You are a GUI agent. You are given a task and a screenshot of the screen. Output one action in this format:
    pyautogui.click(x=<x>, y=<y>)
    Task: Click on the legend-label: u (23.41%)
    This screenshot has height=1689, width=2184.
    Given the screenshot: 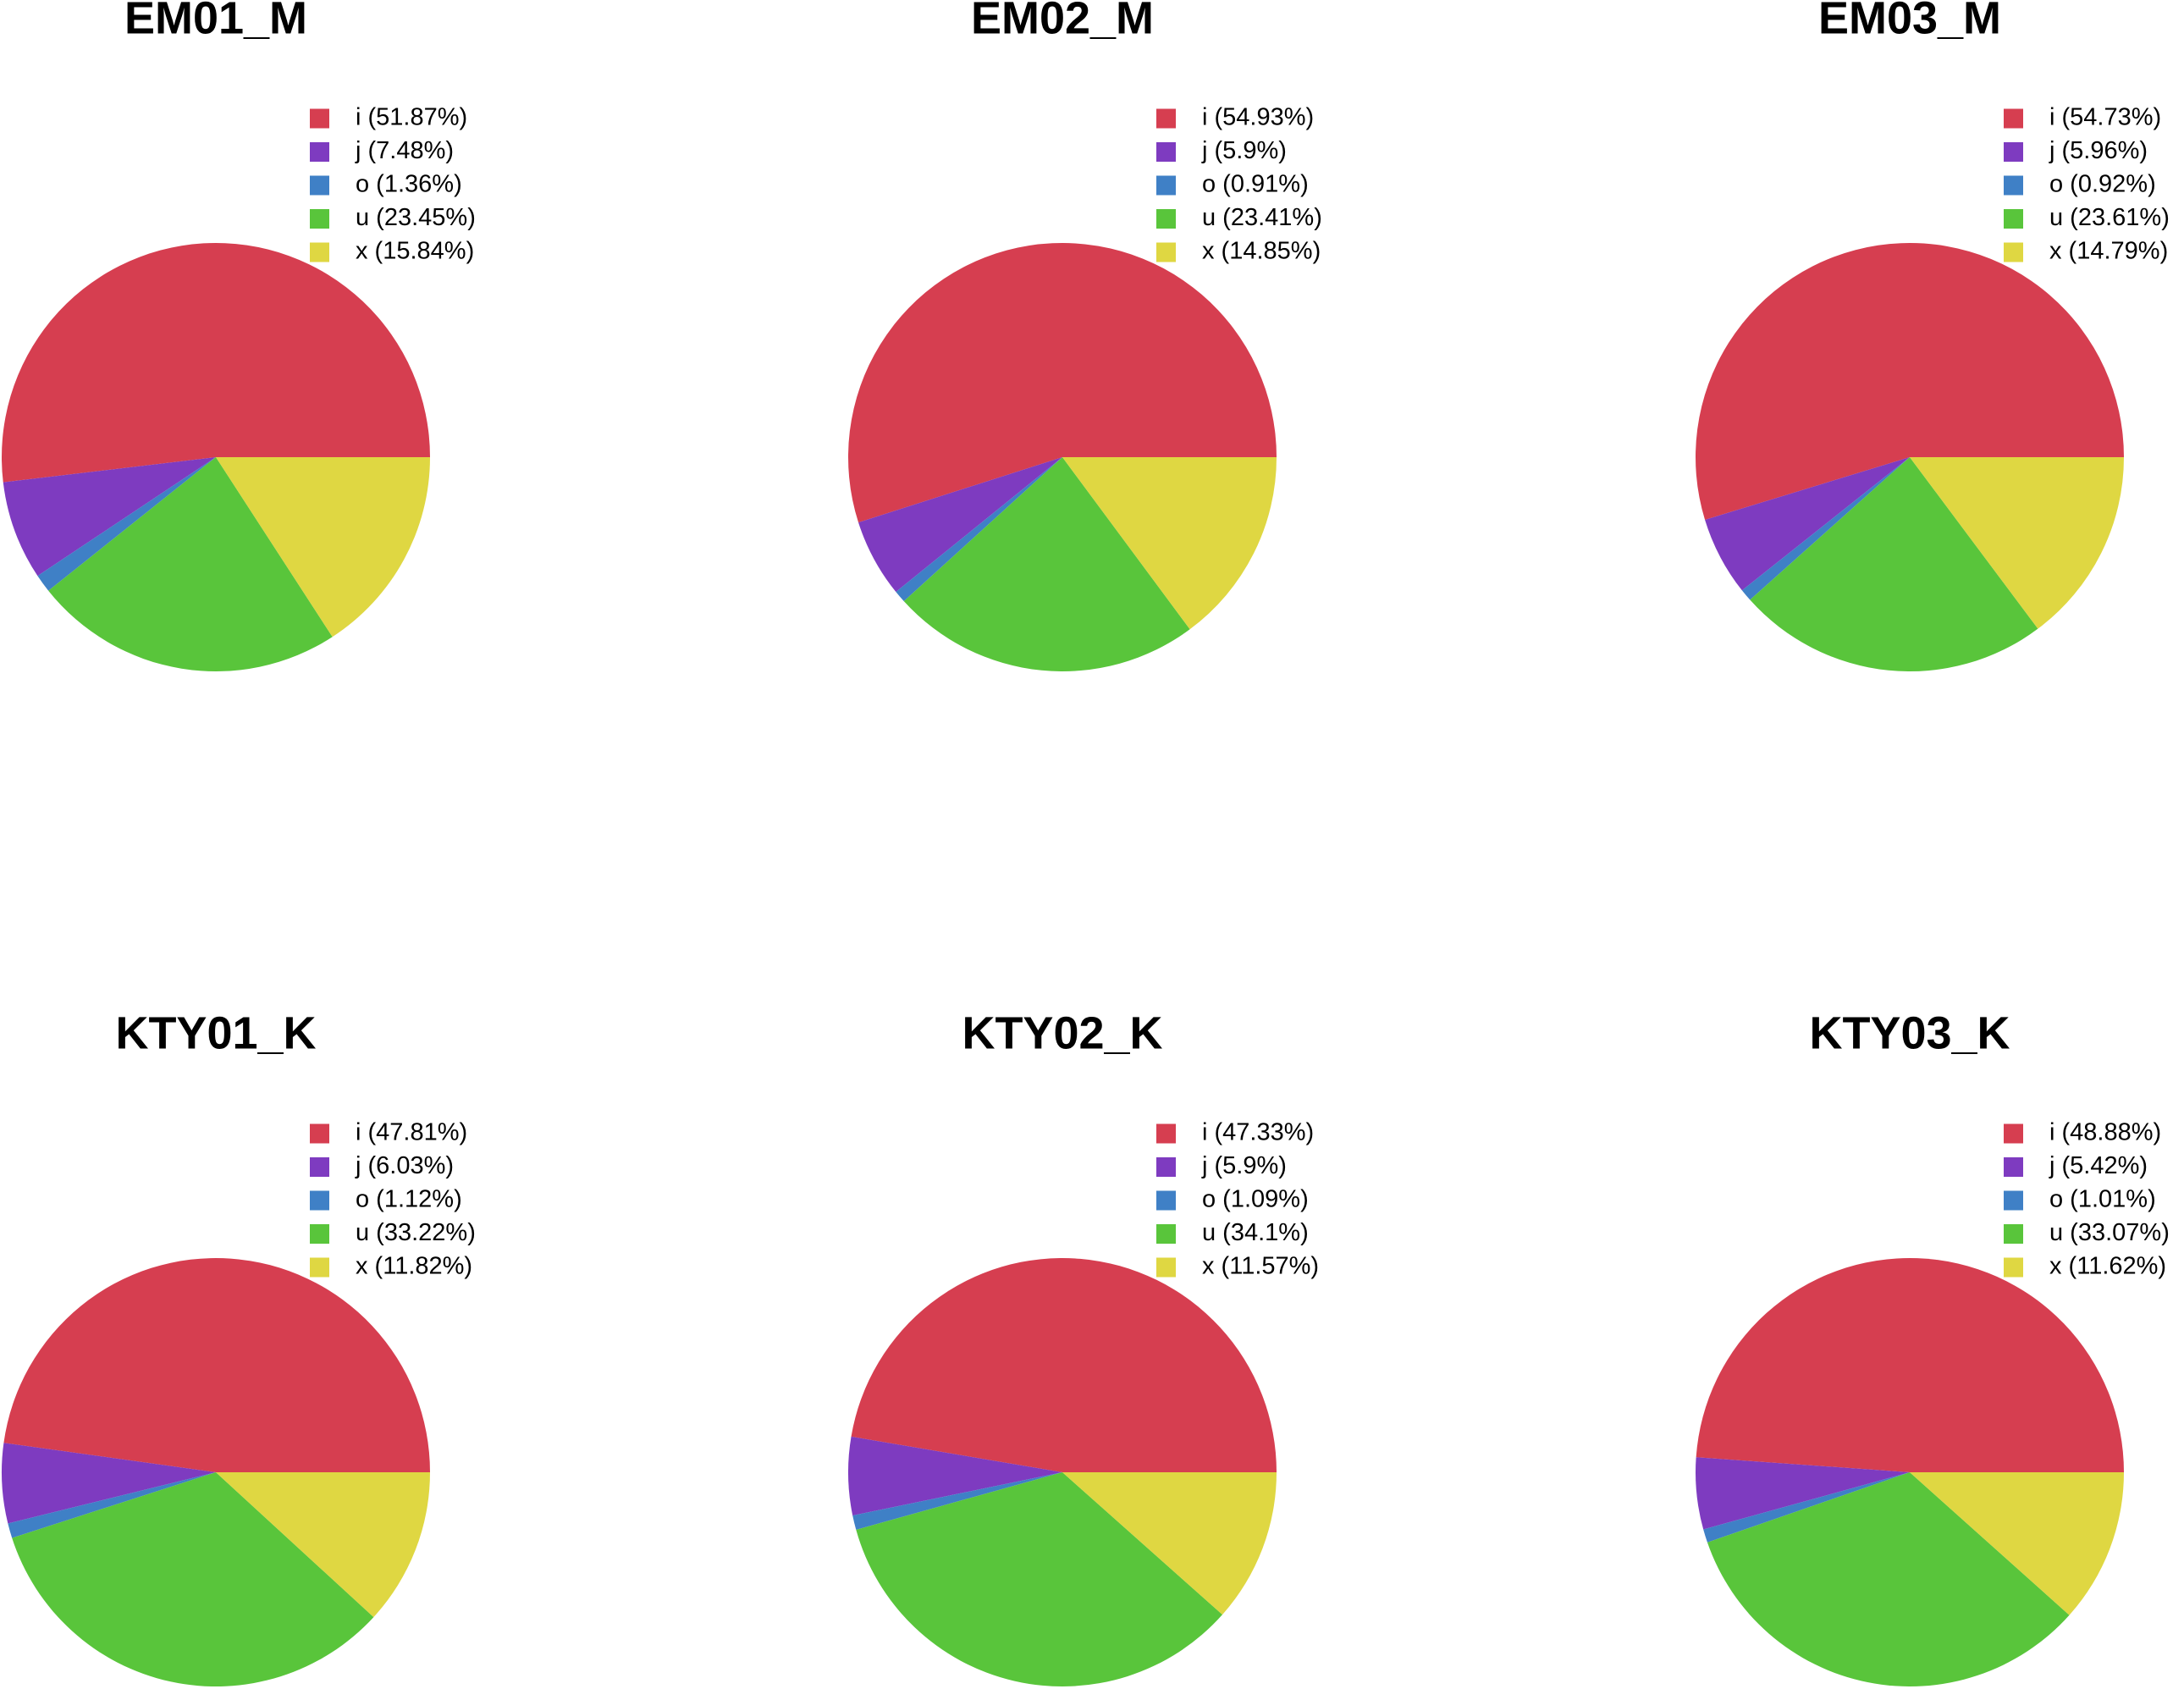 What is the action you would take?
    pyautogui.click(x=1262, y=217)
    